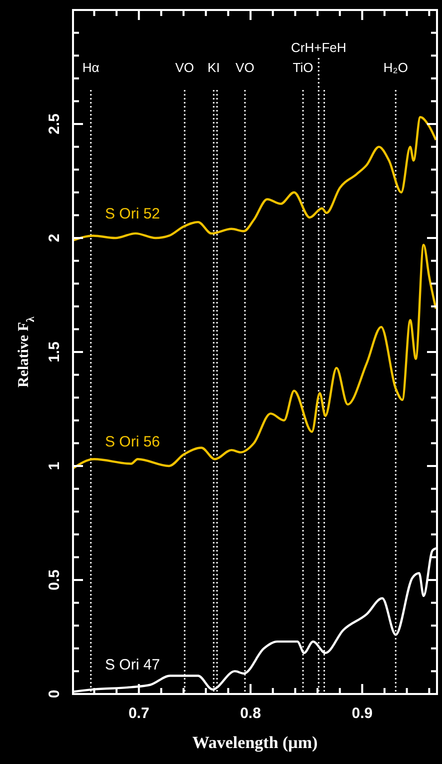 The width and height of the screenshot is (442, 764). I want to click on x-axis-title: Wavelength (μm), so click(255, 742).